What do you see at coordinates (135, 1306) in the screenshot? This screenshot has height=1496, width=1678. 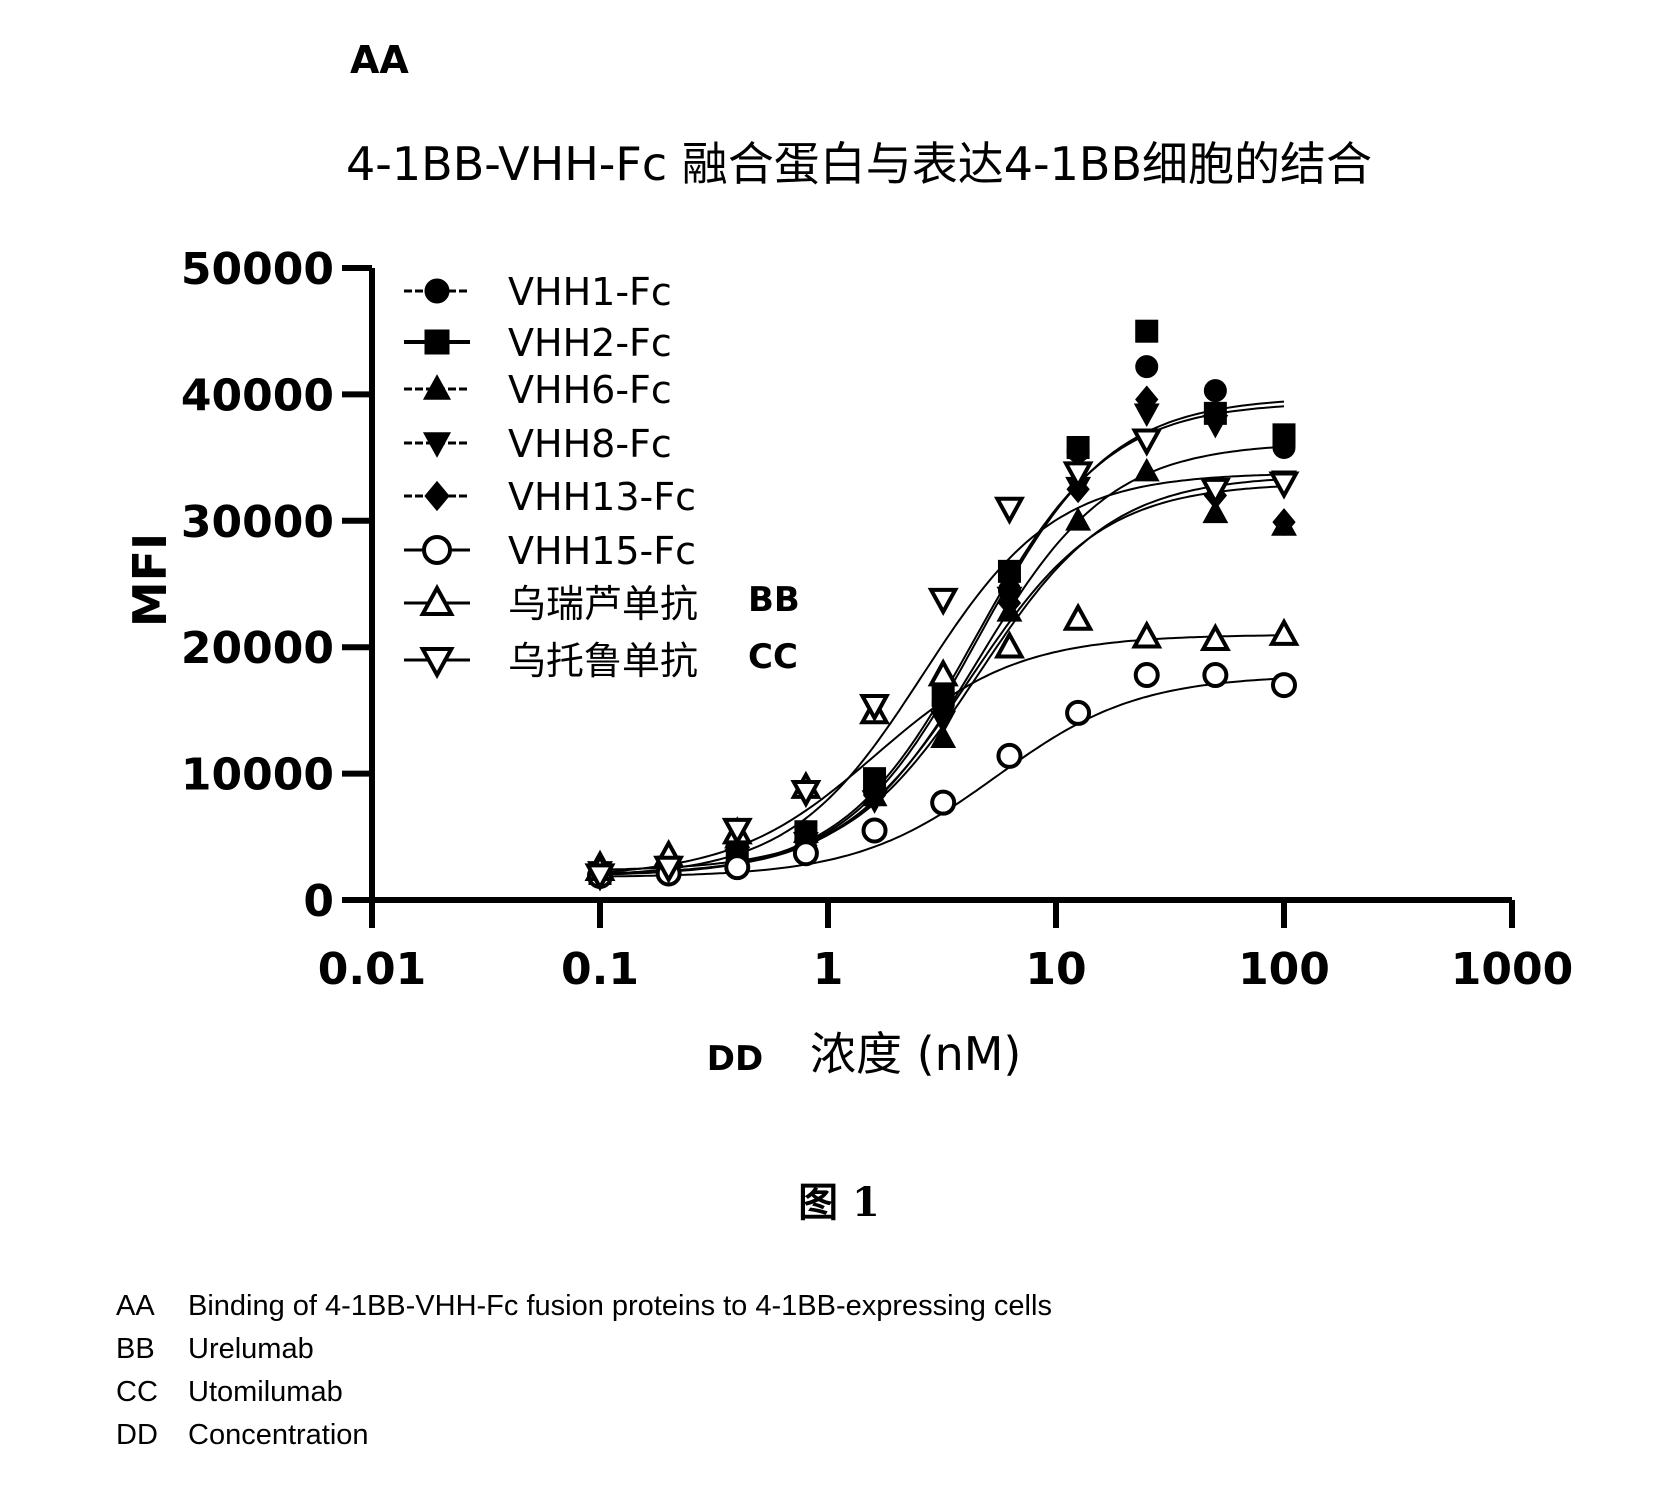 I see `key-code: AA` at bounding box center [135, 1306].